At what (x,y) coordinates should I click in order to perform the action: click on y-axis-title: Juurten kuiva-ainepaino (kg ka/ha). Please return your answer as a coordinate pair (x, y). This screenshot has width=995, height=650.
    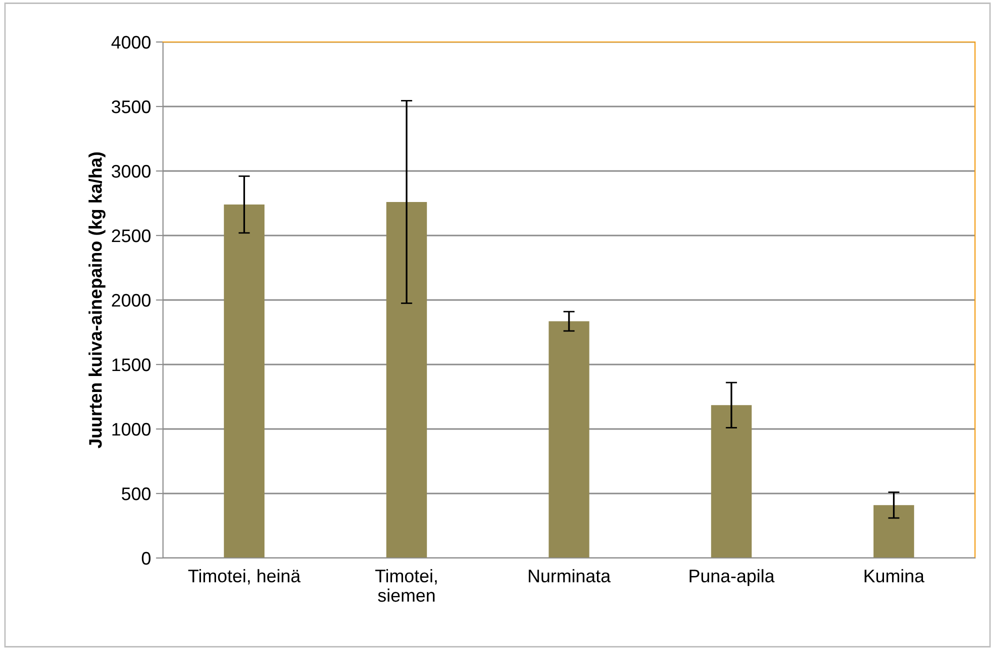
    Looking at the image, I should click on (97, 300).